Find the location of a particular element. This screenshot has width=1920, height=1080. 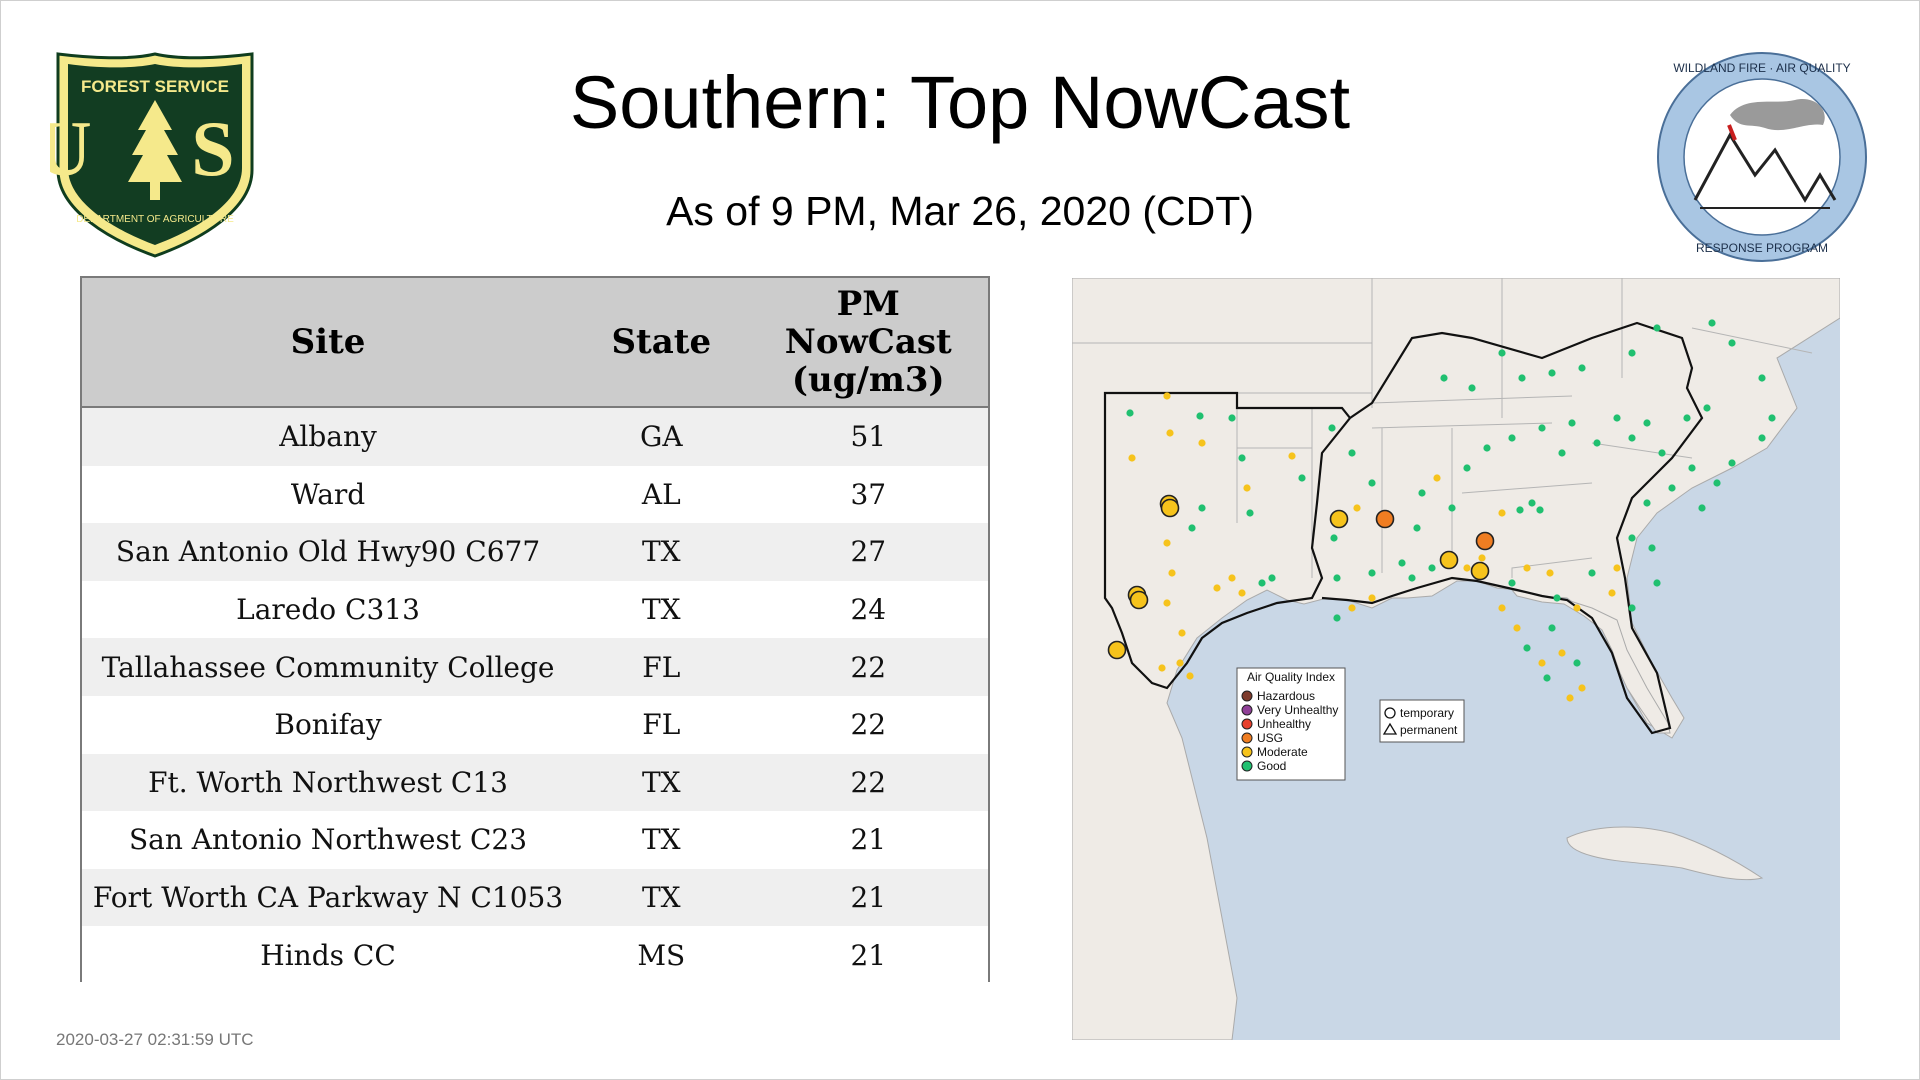

legend-label: Very Unhealthy is located at coordinates (1297, 710).